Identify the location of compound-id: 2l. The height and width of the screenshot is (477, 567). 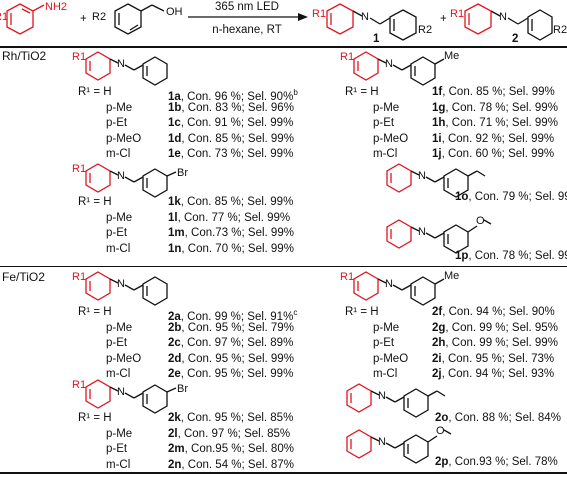
(173, 433).